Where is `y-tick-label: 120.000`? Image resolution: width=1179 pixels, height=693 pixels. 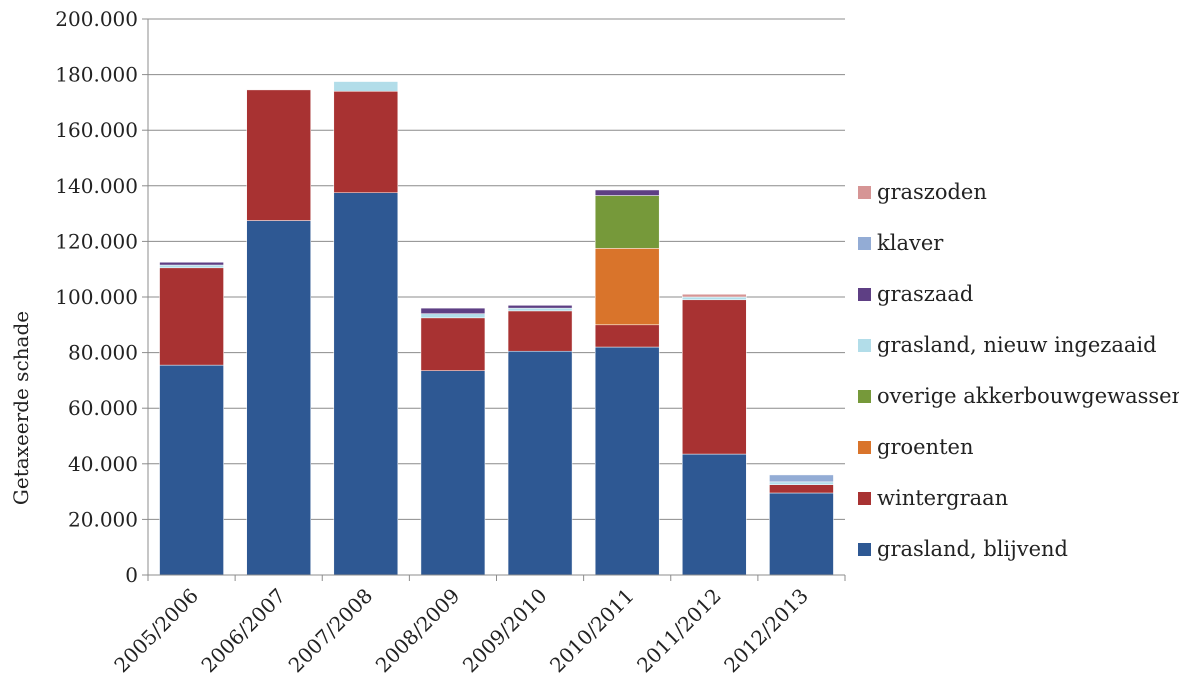 y-tick-label: 120.000 is located at coordinates (96, 241).